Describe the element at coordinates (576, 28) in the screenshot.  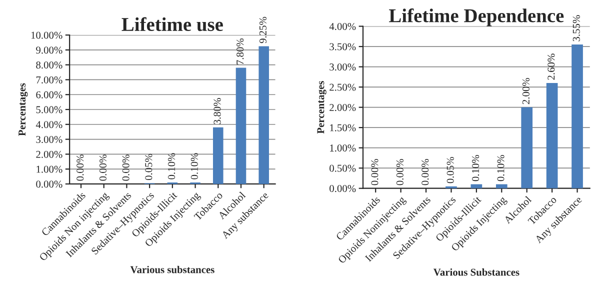
I see `data-label: 3.55%` at that location.